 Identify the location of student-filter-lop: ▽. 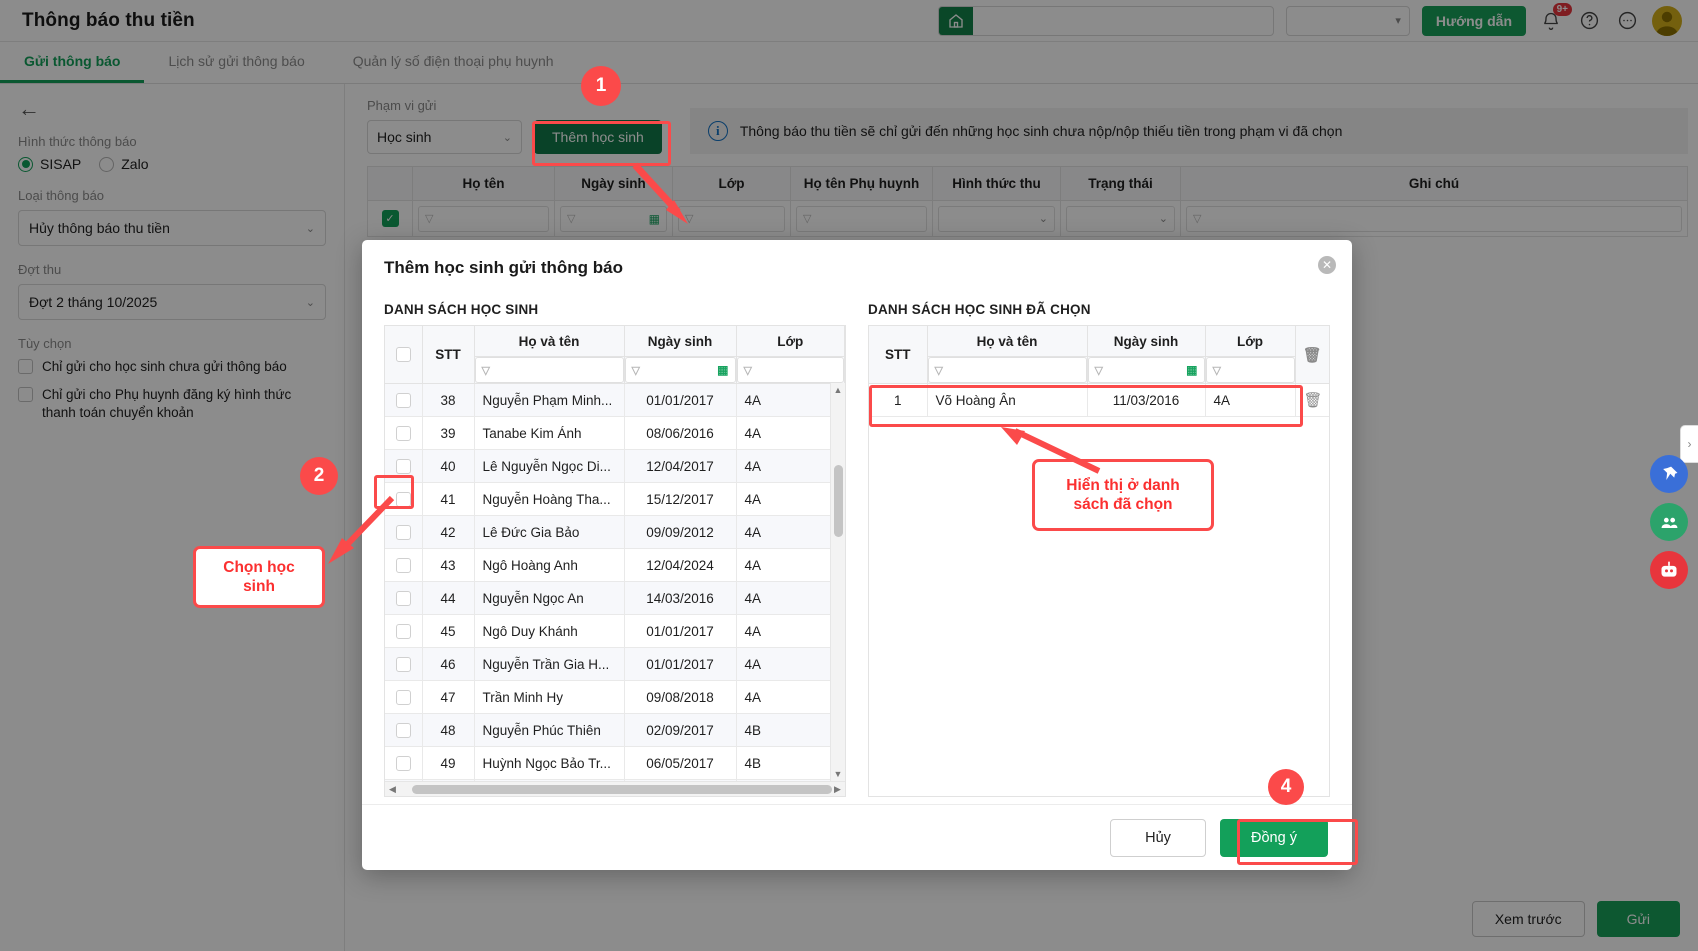
(790, 370).